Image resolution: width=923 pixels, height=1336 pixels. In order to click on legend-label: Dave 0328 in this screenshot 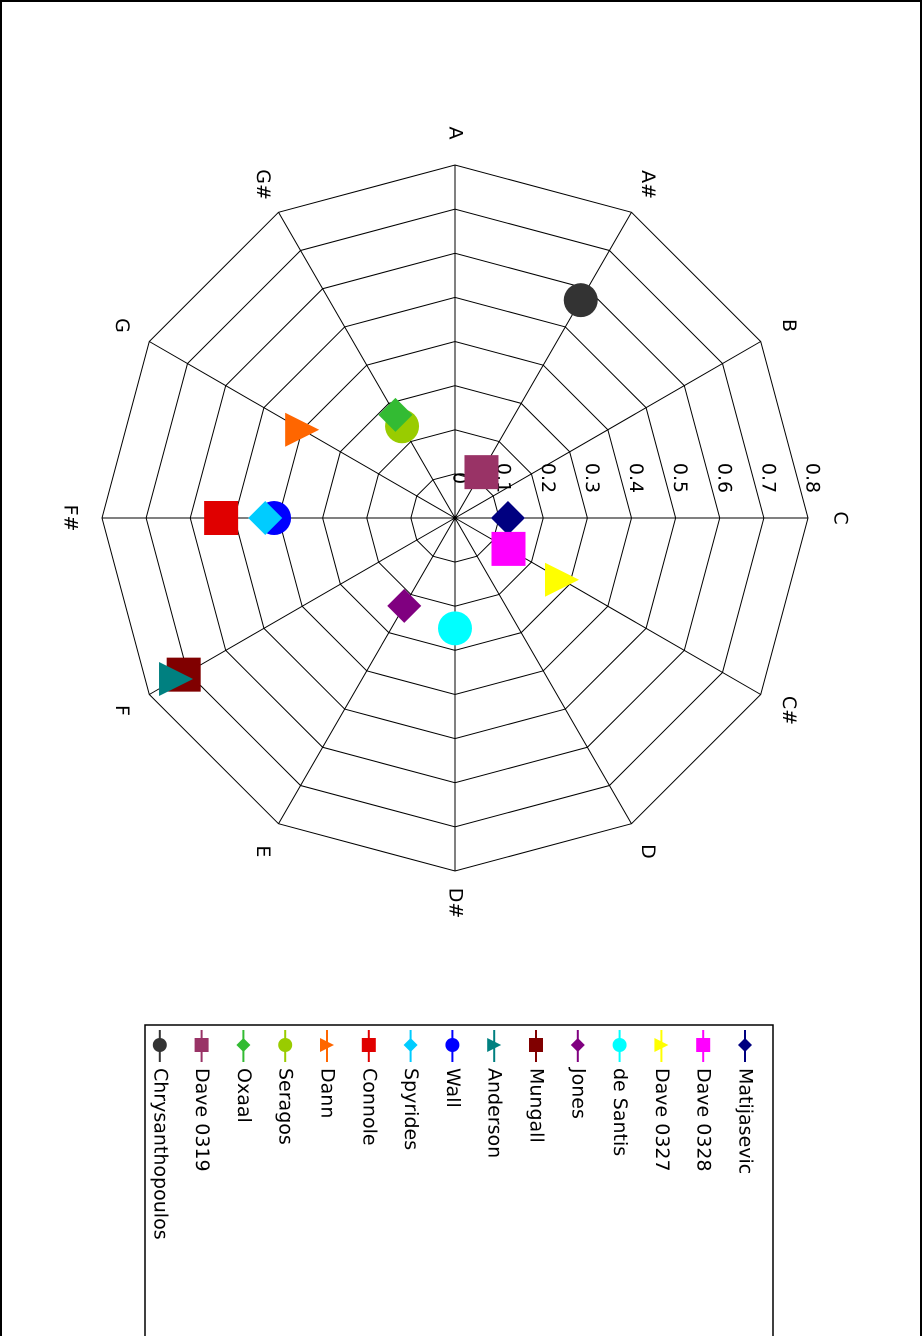, I will do `click(704, 1120)`.